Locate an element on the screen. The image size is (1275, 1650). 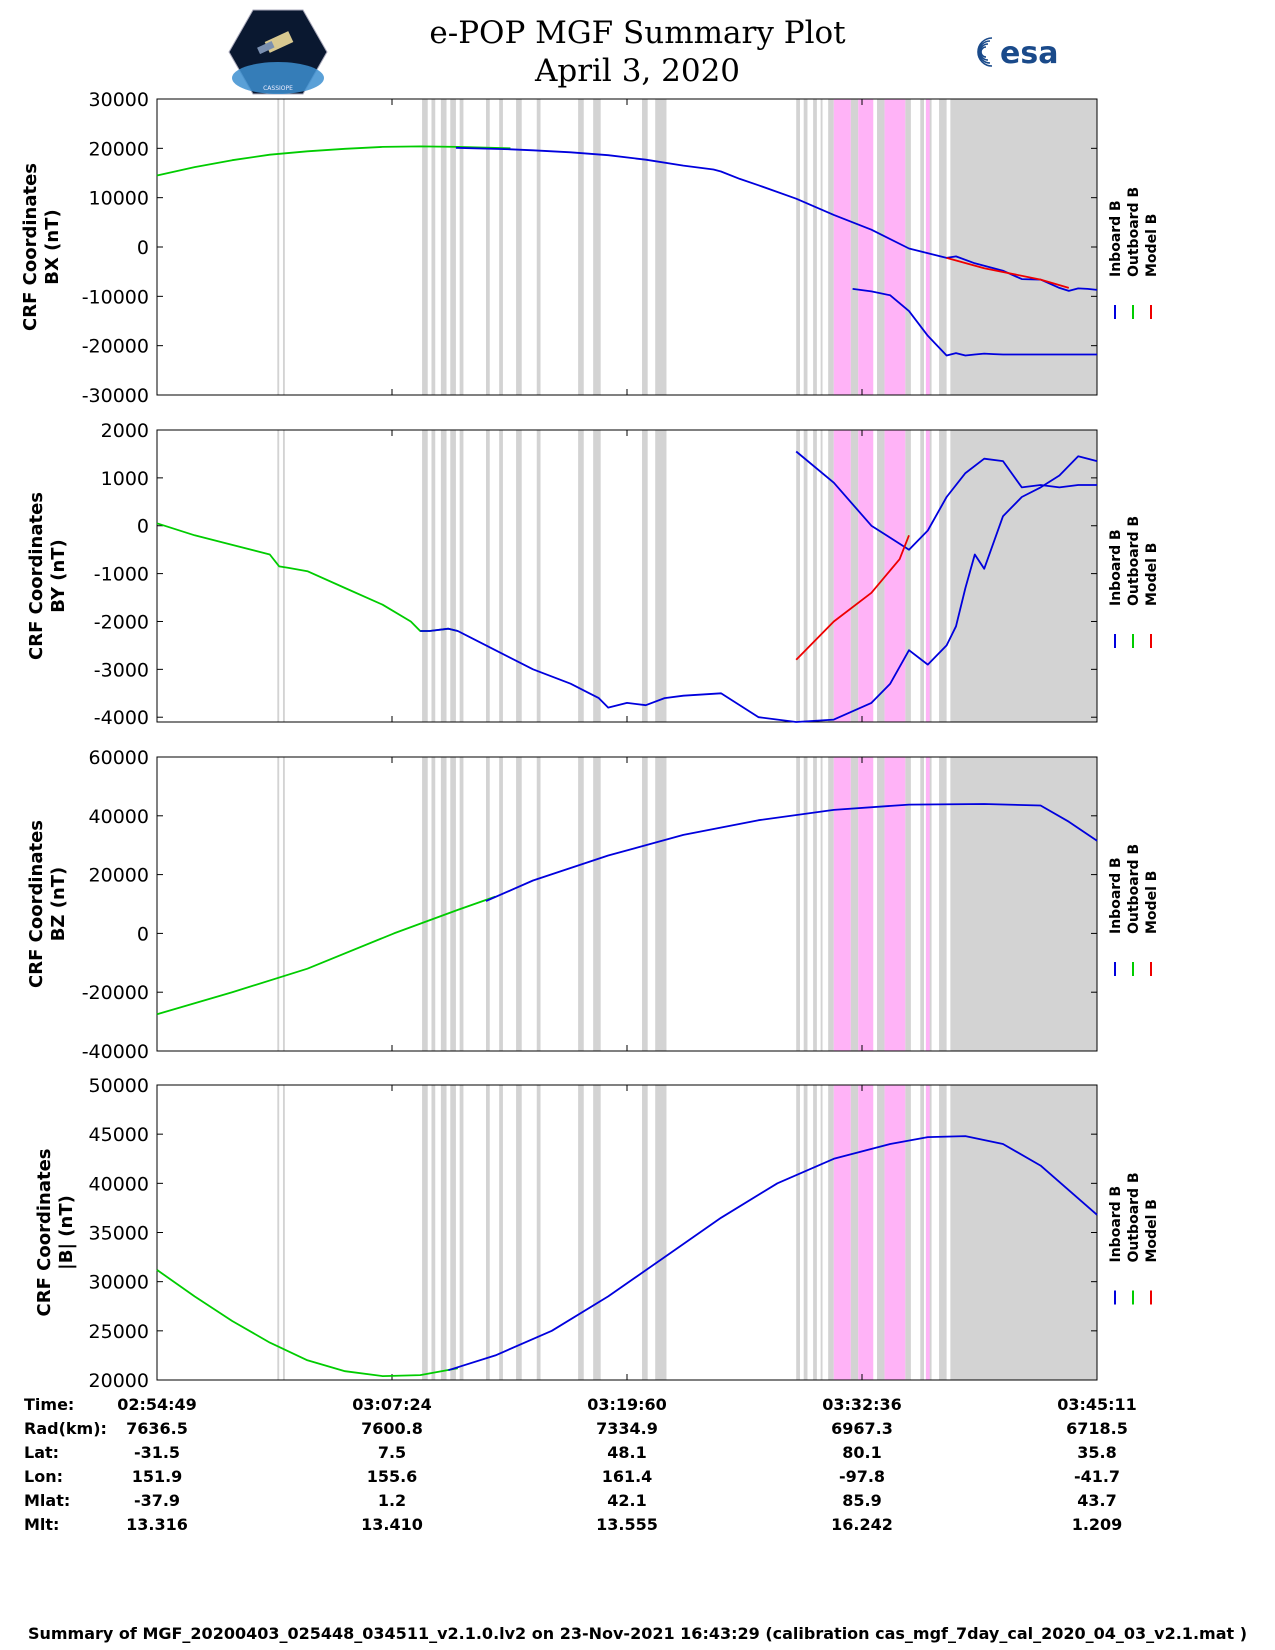
tick-rad: 7600.8 is located at coordinates (392, 1428).